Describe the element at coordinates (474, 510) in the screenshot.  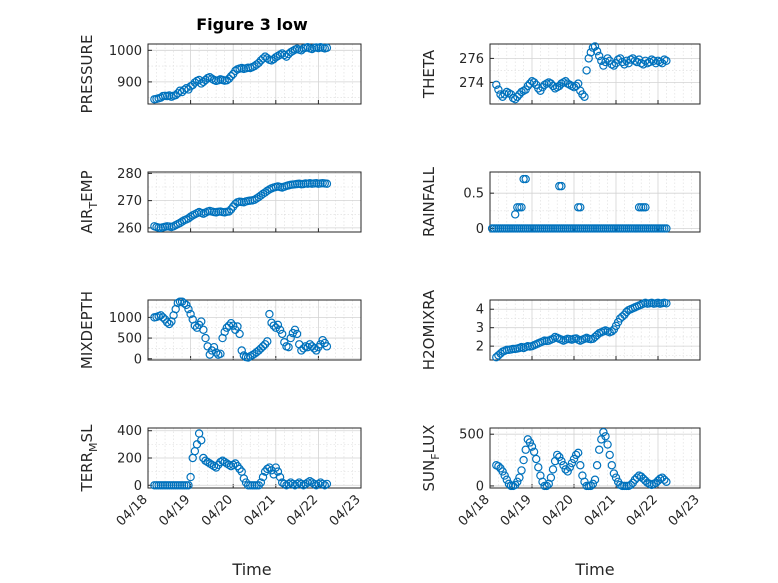
I see `x-tick-label: 04/18` at that location.